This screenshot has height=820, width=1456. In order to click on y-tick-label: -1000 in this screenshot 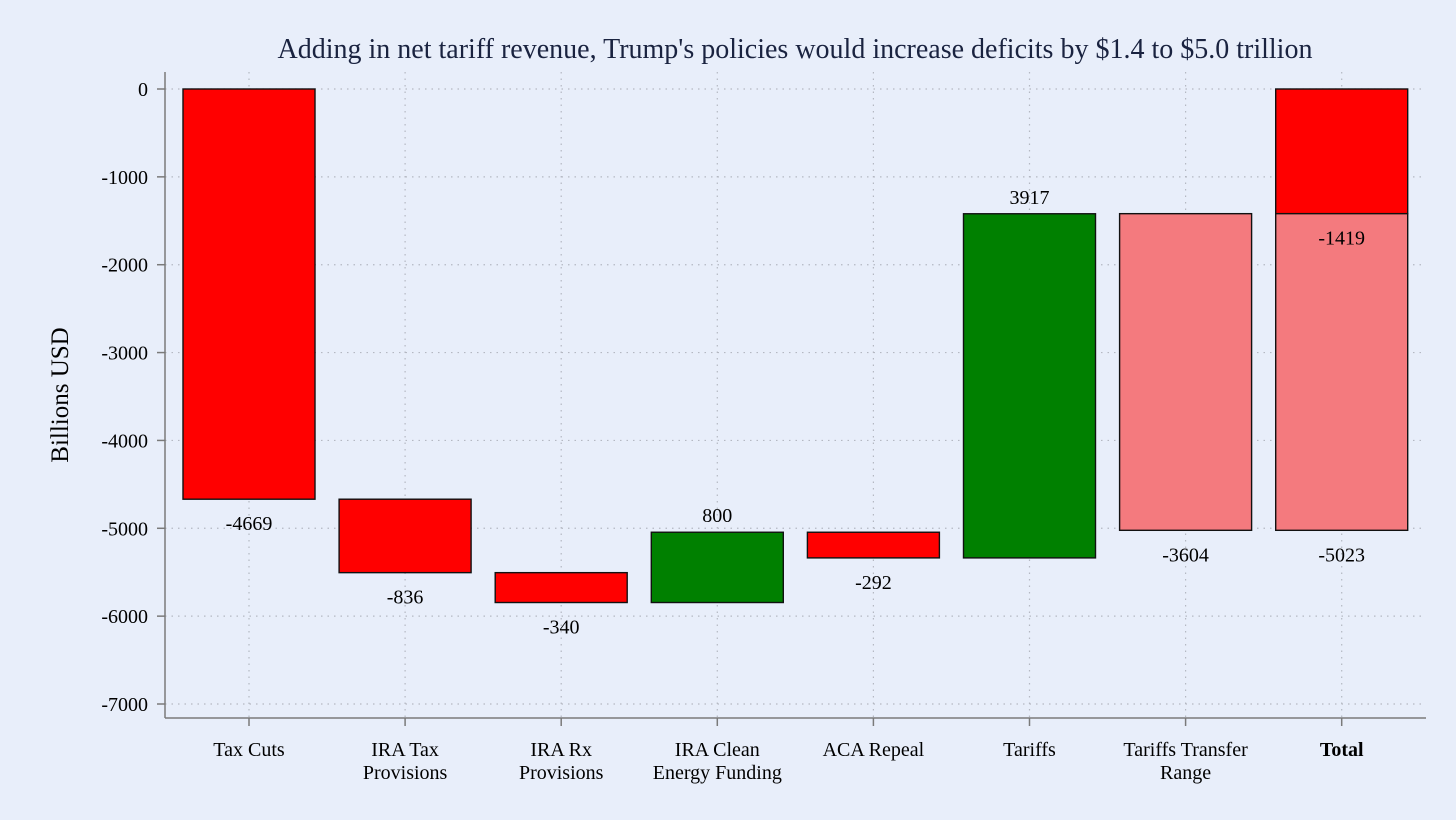, I will do `click(124, 178)`.